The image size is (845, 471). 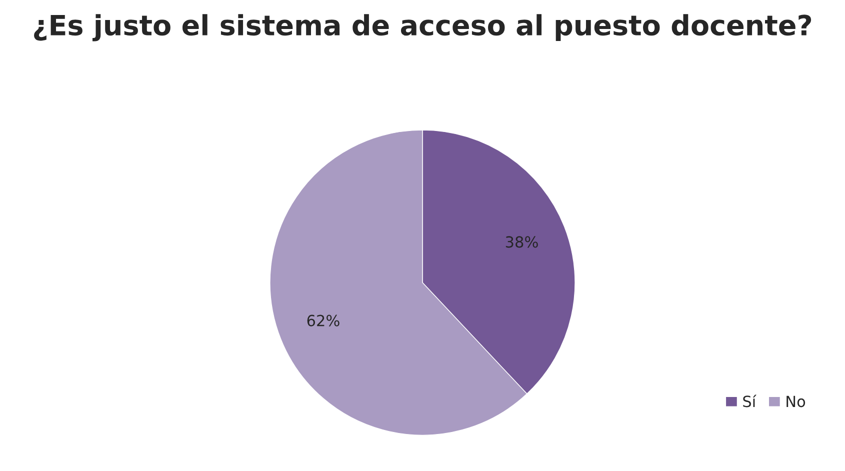 I want to click on legend-label: No, so click(x=796, y=402).